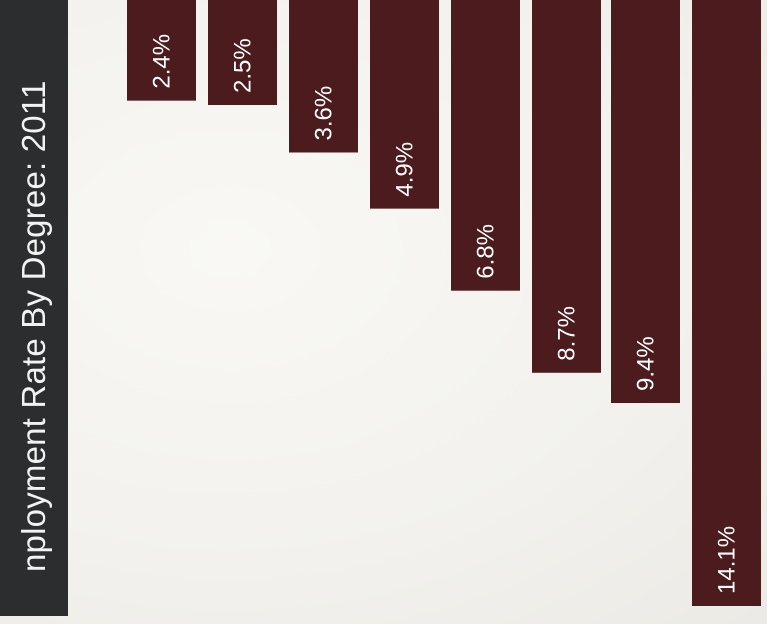 This screenshot has width=767, height=624. What do you see at coordinates (727, 560) in the screenshot?
I see `bar-8-value-label: 14.1%` at bounding box center [727, 560].